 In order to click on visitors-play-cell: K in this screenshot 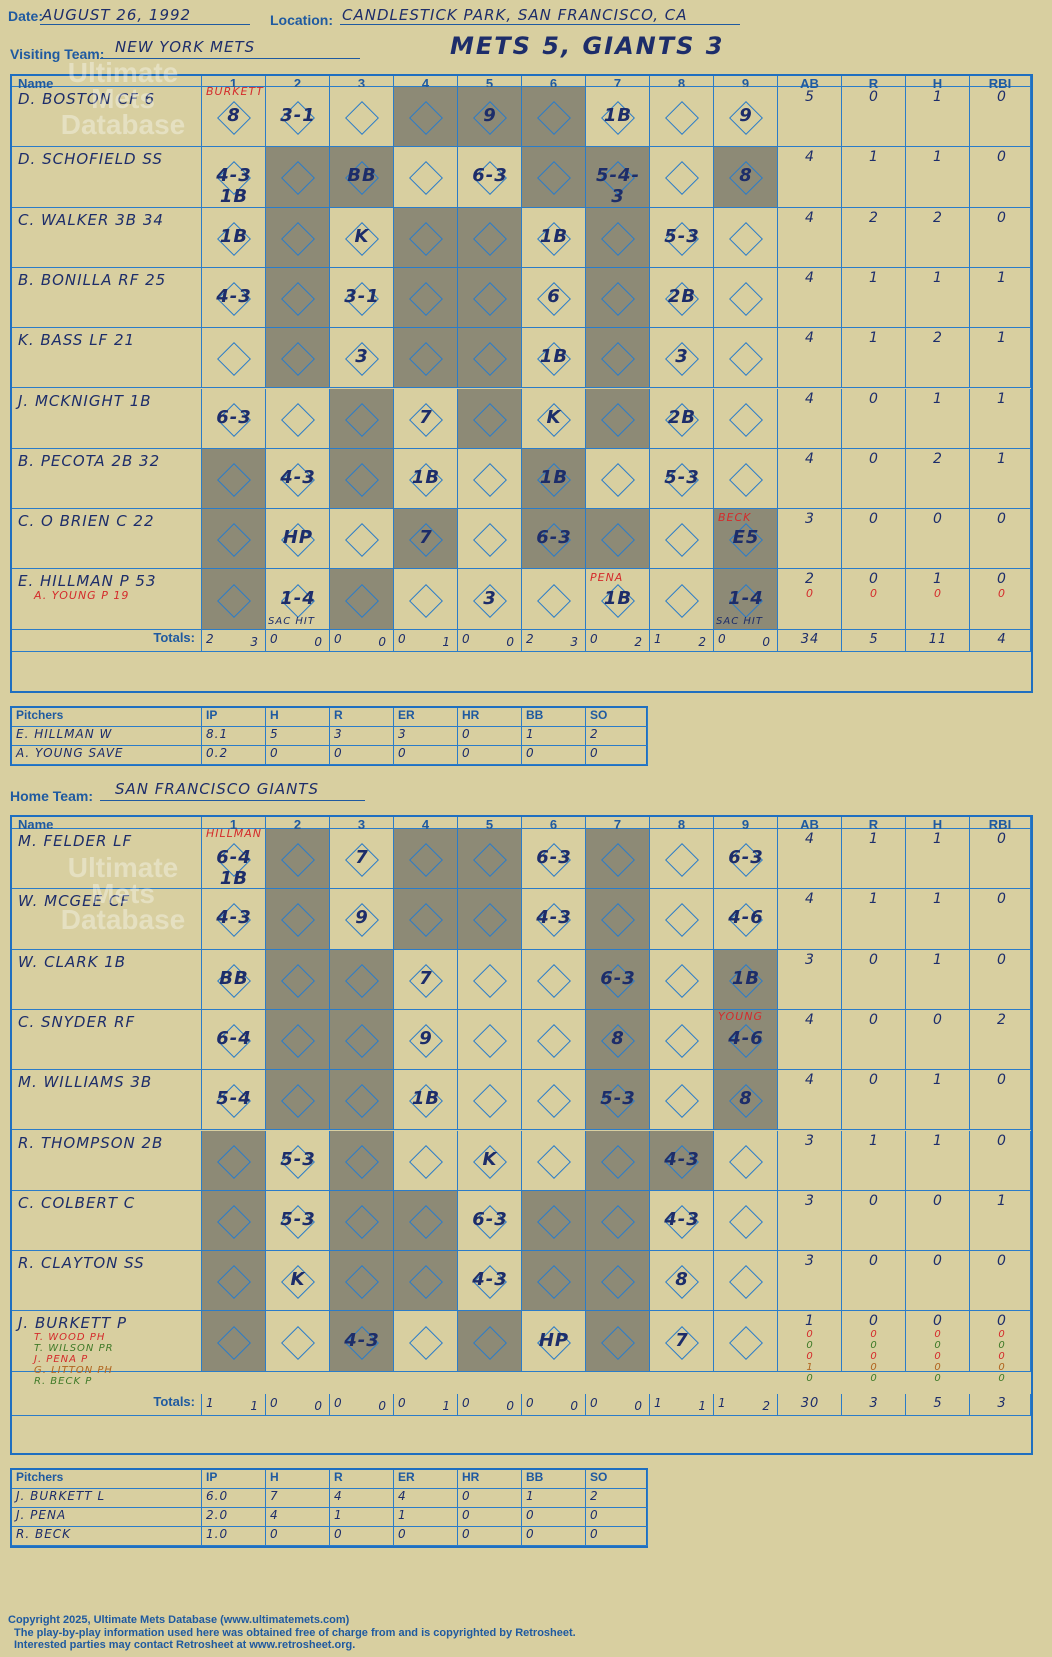, I will do `click(362, 237)`.